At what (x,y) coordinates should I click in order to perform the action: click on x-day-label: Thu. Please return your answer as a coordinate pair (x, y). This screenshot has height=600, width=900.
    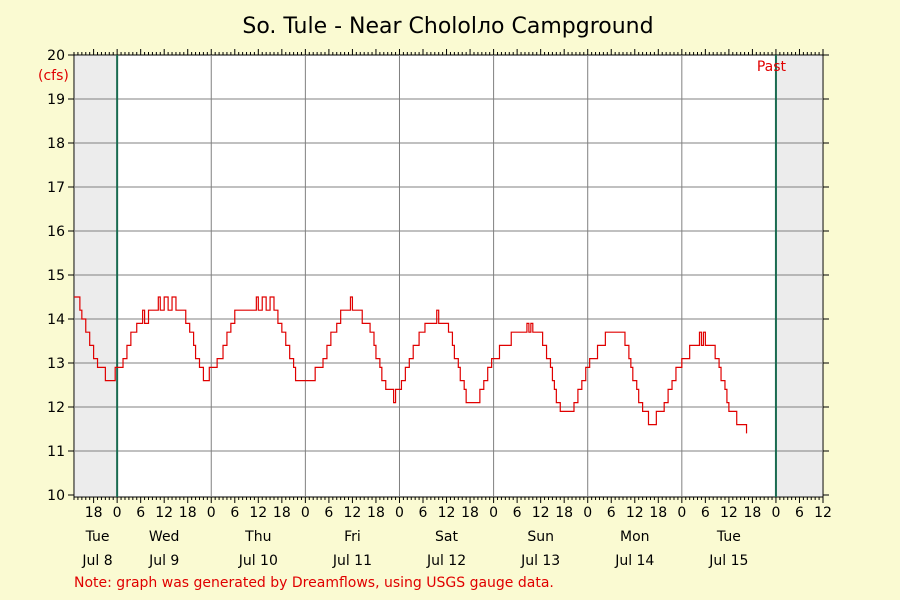
    Looking at the image, I should click on (257, 537).